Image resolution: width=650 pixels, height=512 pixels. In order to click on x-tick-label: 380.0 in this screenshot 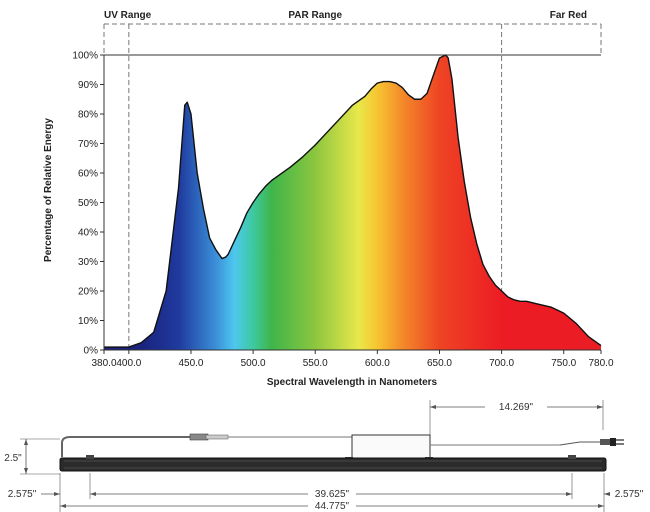, I will do `click(103, 363)`.